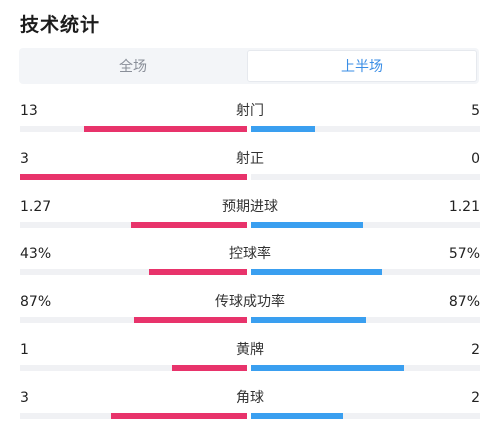 The height and width of the screenshot is (440, 500). I want to click on home-value: 43%, so click(36, 254).